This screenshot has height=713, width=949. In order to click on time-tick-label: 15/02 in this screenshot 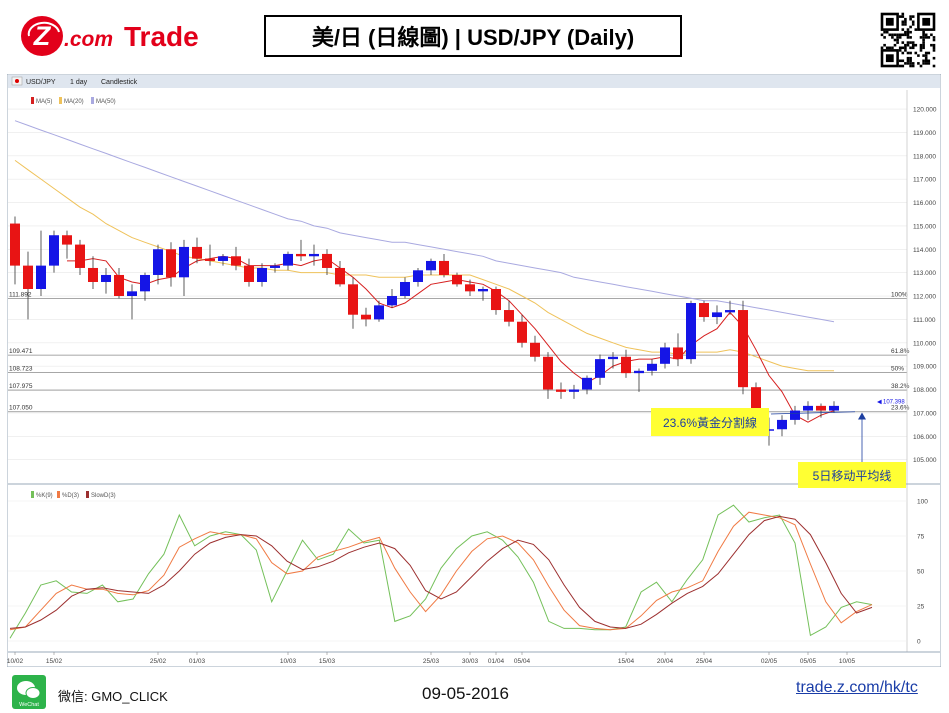, I will do `click(54, 661)`.